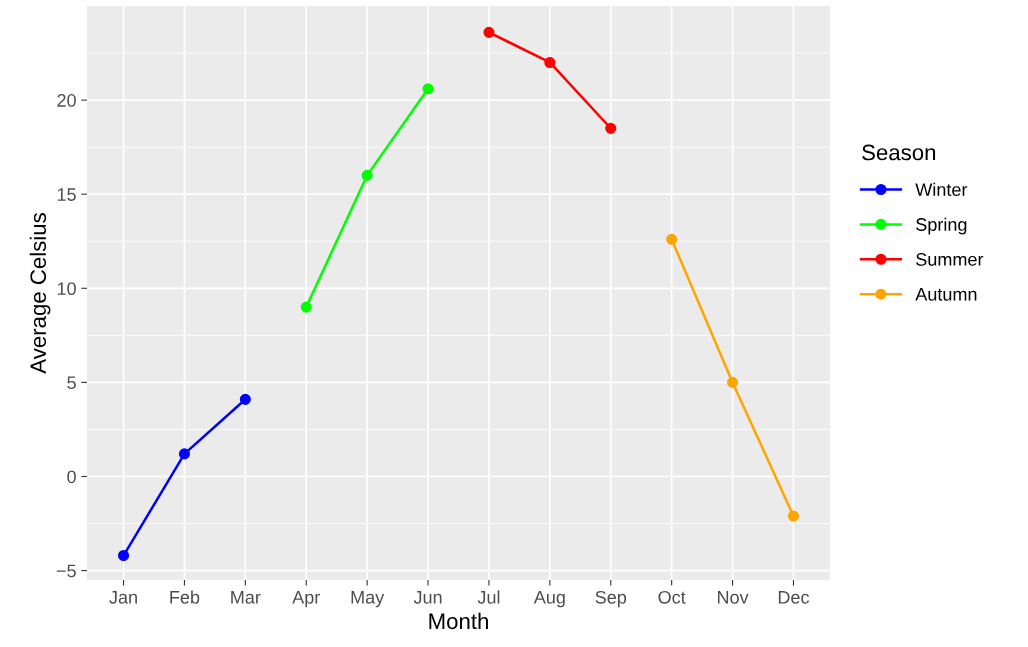 This screenshot has width=1028, height=647. I want to click on x-tick-label: Jan, so click(123, 597).